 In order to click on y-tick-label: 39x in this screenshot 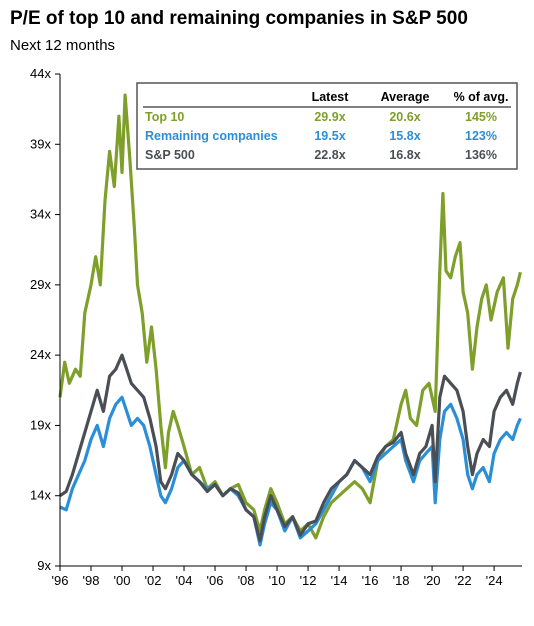, I will do `click(40, 143)`.